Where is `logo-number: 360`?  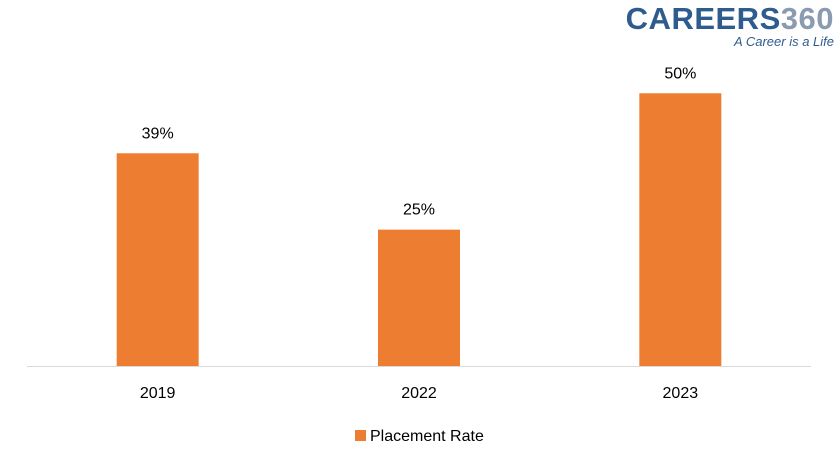
logo-number: 360 is located at coordinates (807, 18).